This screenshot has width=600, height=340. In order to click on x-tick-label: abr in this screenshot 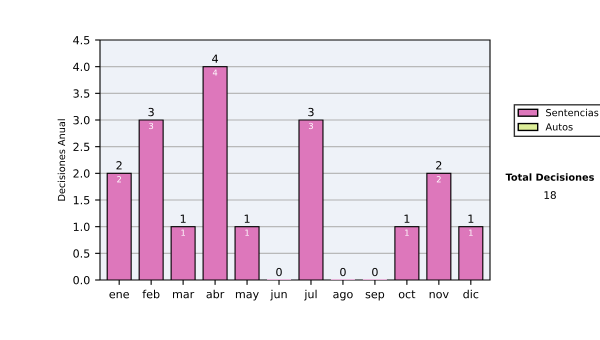, I will do `click(215, 294)`.